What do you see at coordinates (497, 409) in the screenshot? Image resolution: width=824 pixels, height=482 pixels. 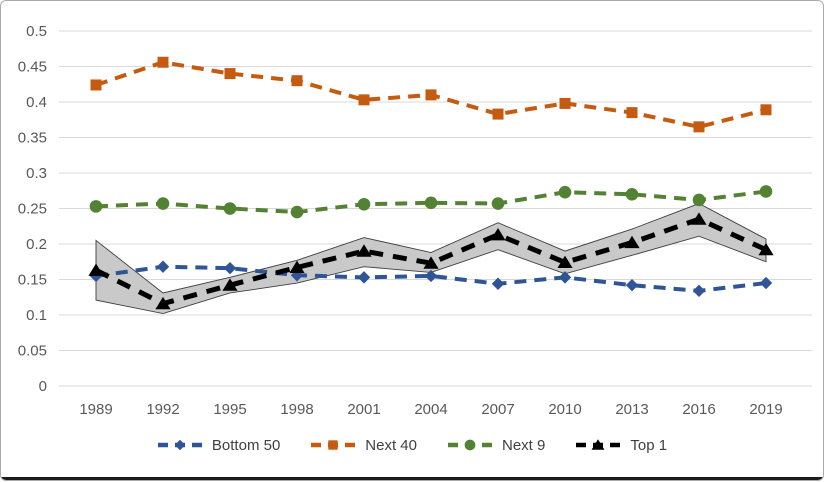 I see `x-axis-tick-label: 2007` at bounding box center [497, 409].